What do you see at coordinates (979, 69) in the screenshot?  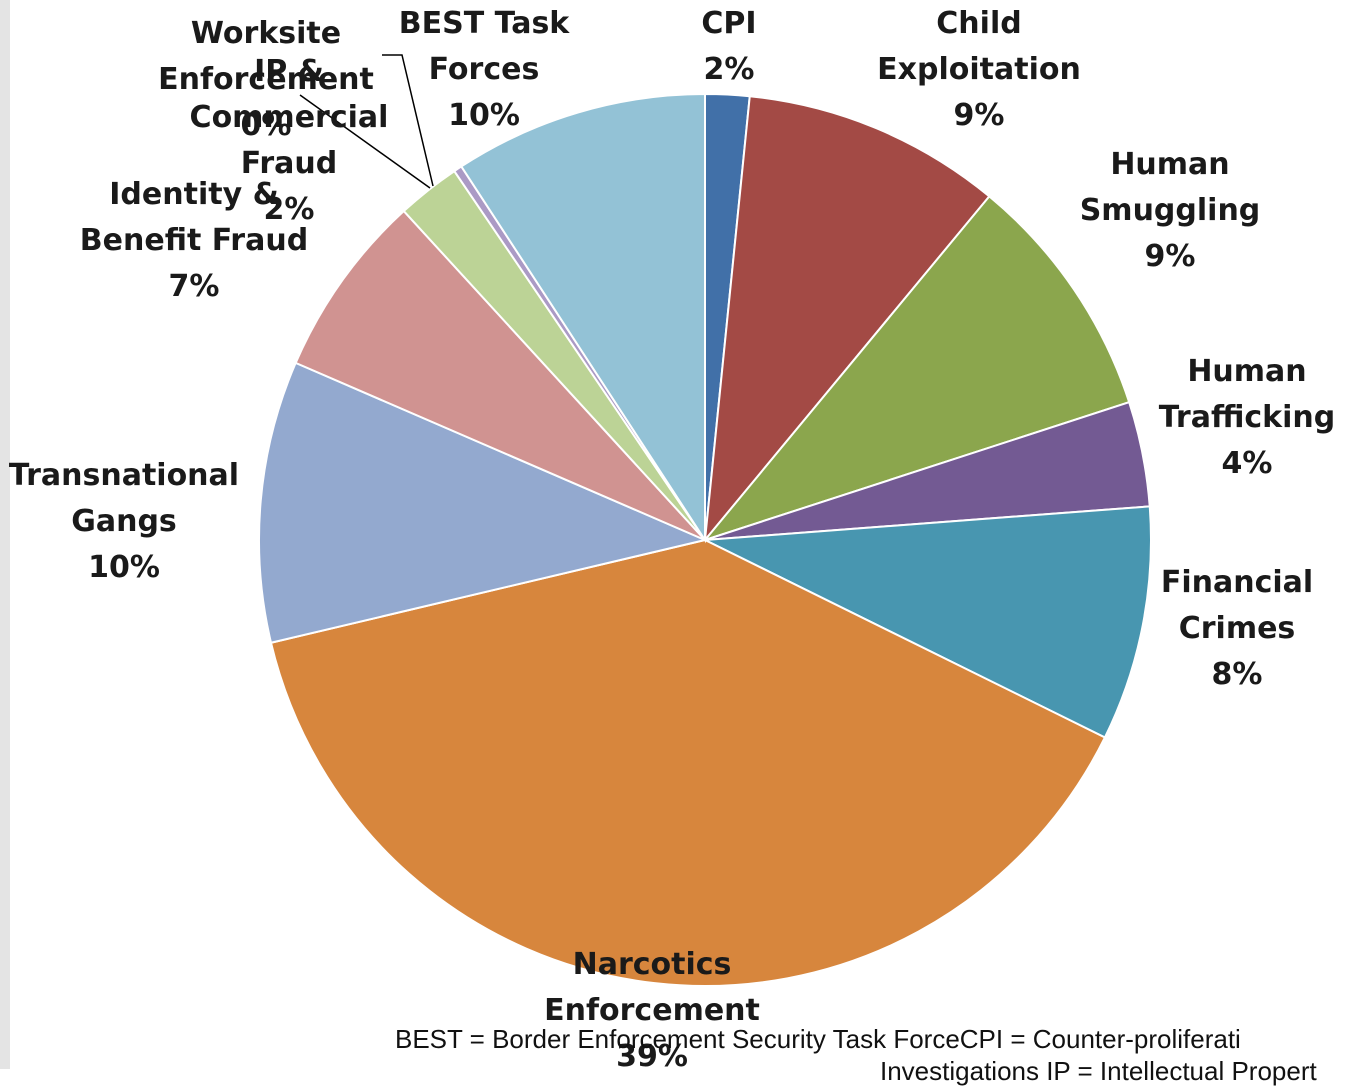 I see `slice-label: Child Exploitation 9%` at bounding box center [979, 69].